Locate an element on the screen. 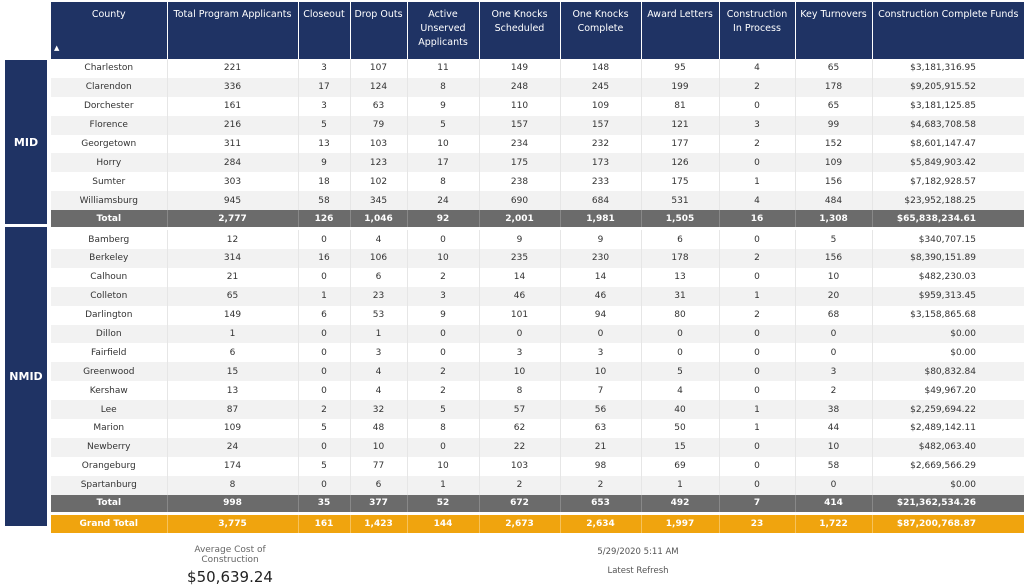 The image size is (1024, 586). value-cell: 148 is located at coordinates (600, 68).